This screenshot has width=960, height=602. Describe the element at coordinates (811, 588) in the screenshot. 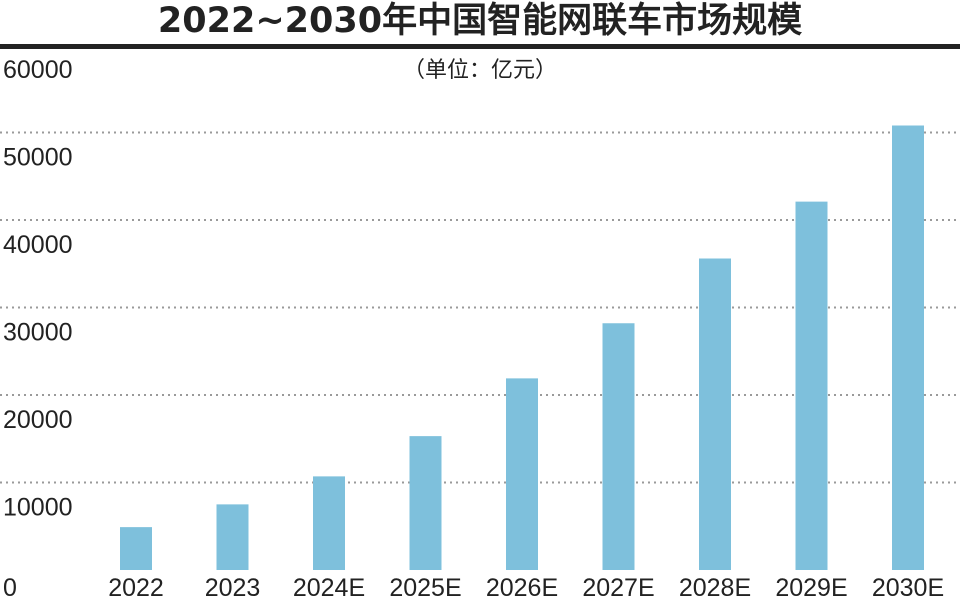

I see `x-tick-label: 2029E` at that location.